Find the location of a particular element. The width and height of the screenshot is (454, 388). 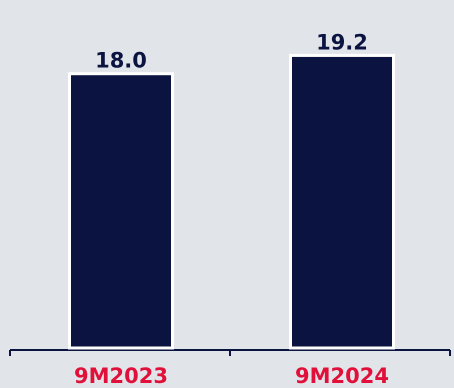

category-label-9M2023: 9M2023 is located at coordinates (121, 376).